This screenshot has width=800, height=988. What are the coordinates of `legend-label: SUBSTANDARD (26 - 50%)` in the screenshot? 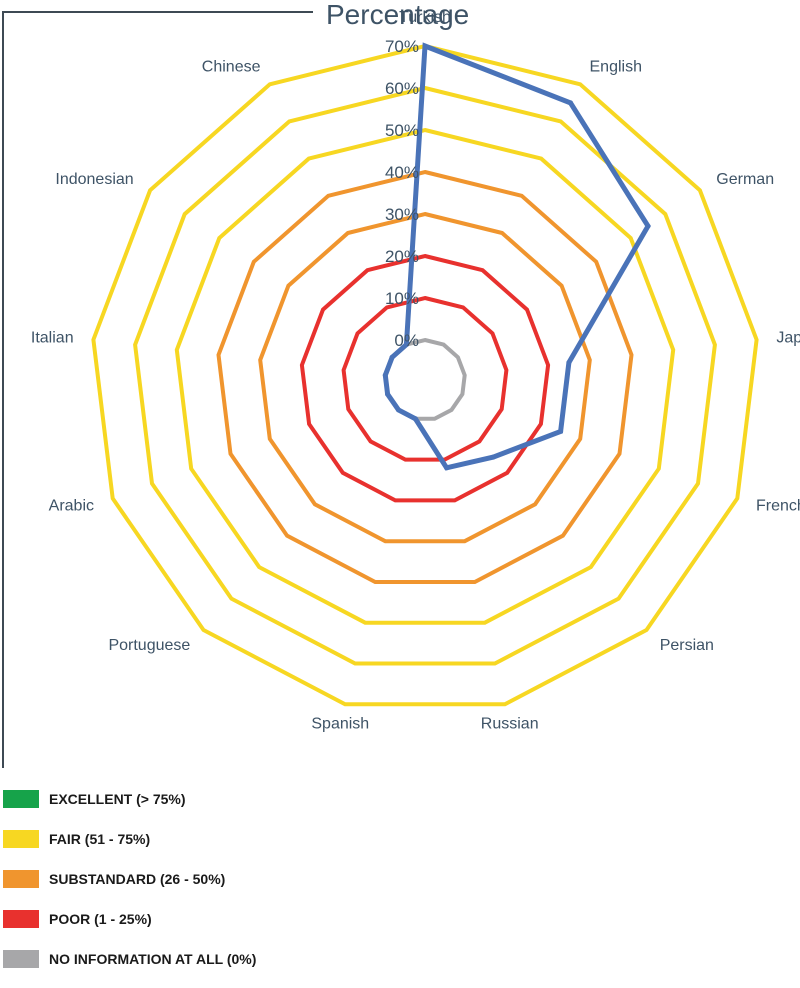 It's located at (137, 879).